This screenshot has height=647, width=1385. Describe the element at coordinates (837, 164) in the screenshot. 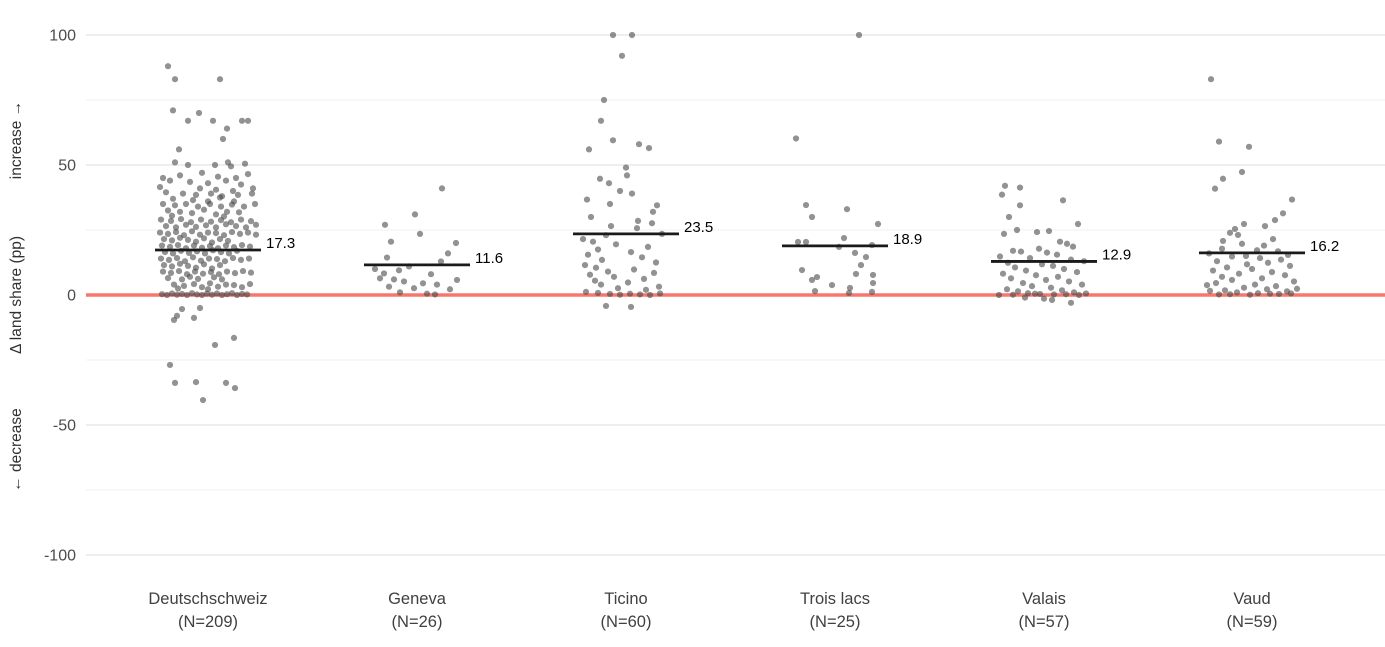

I see `group-points-trois-lacs` at that location.